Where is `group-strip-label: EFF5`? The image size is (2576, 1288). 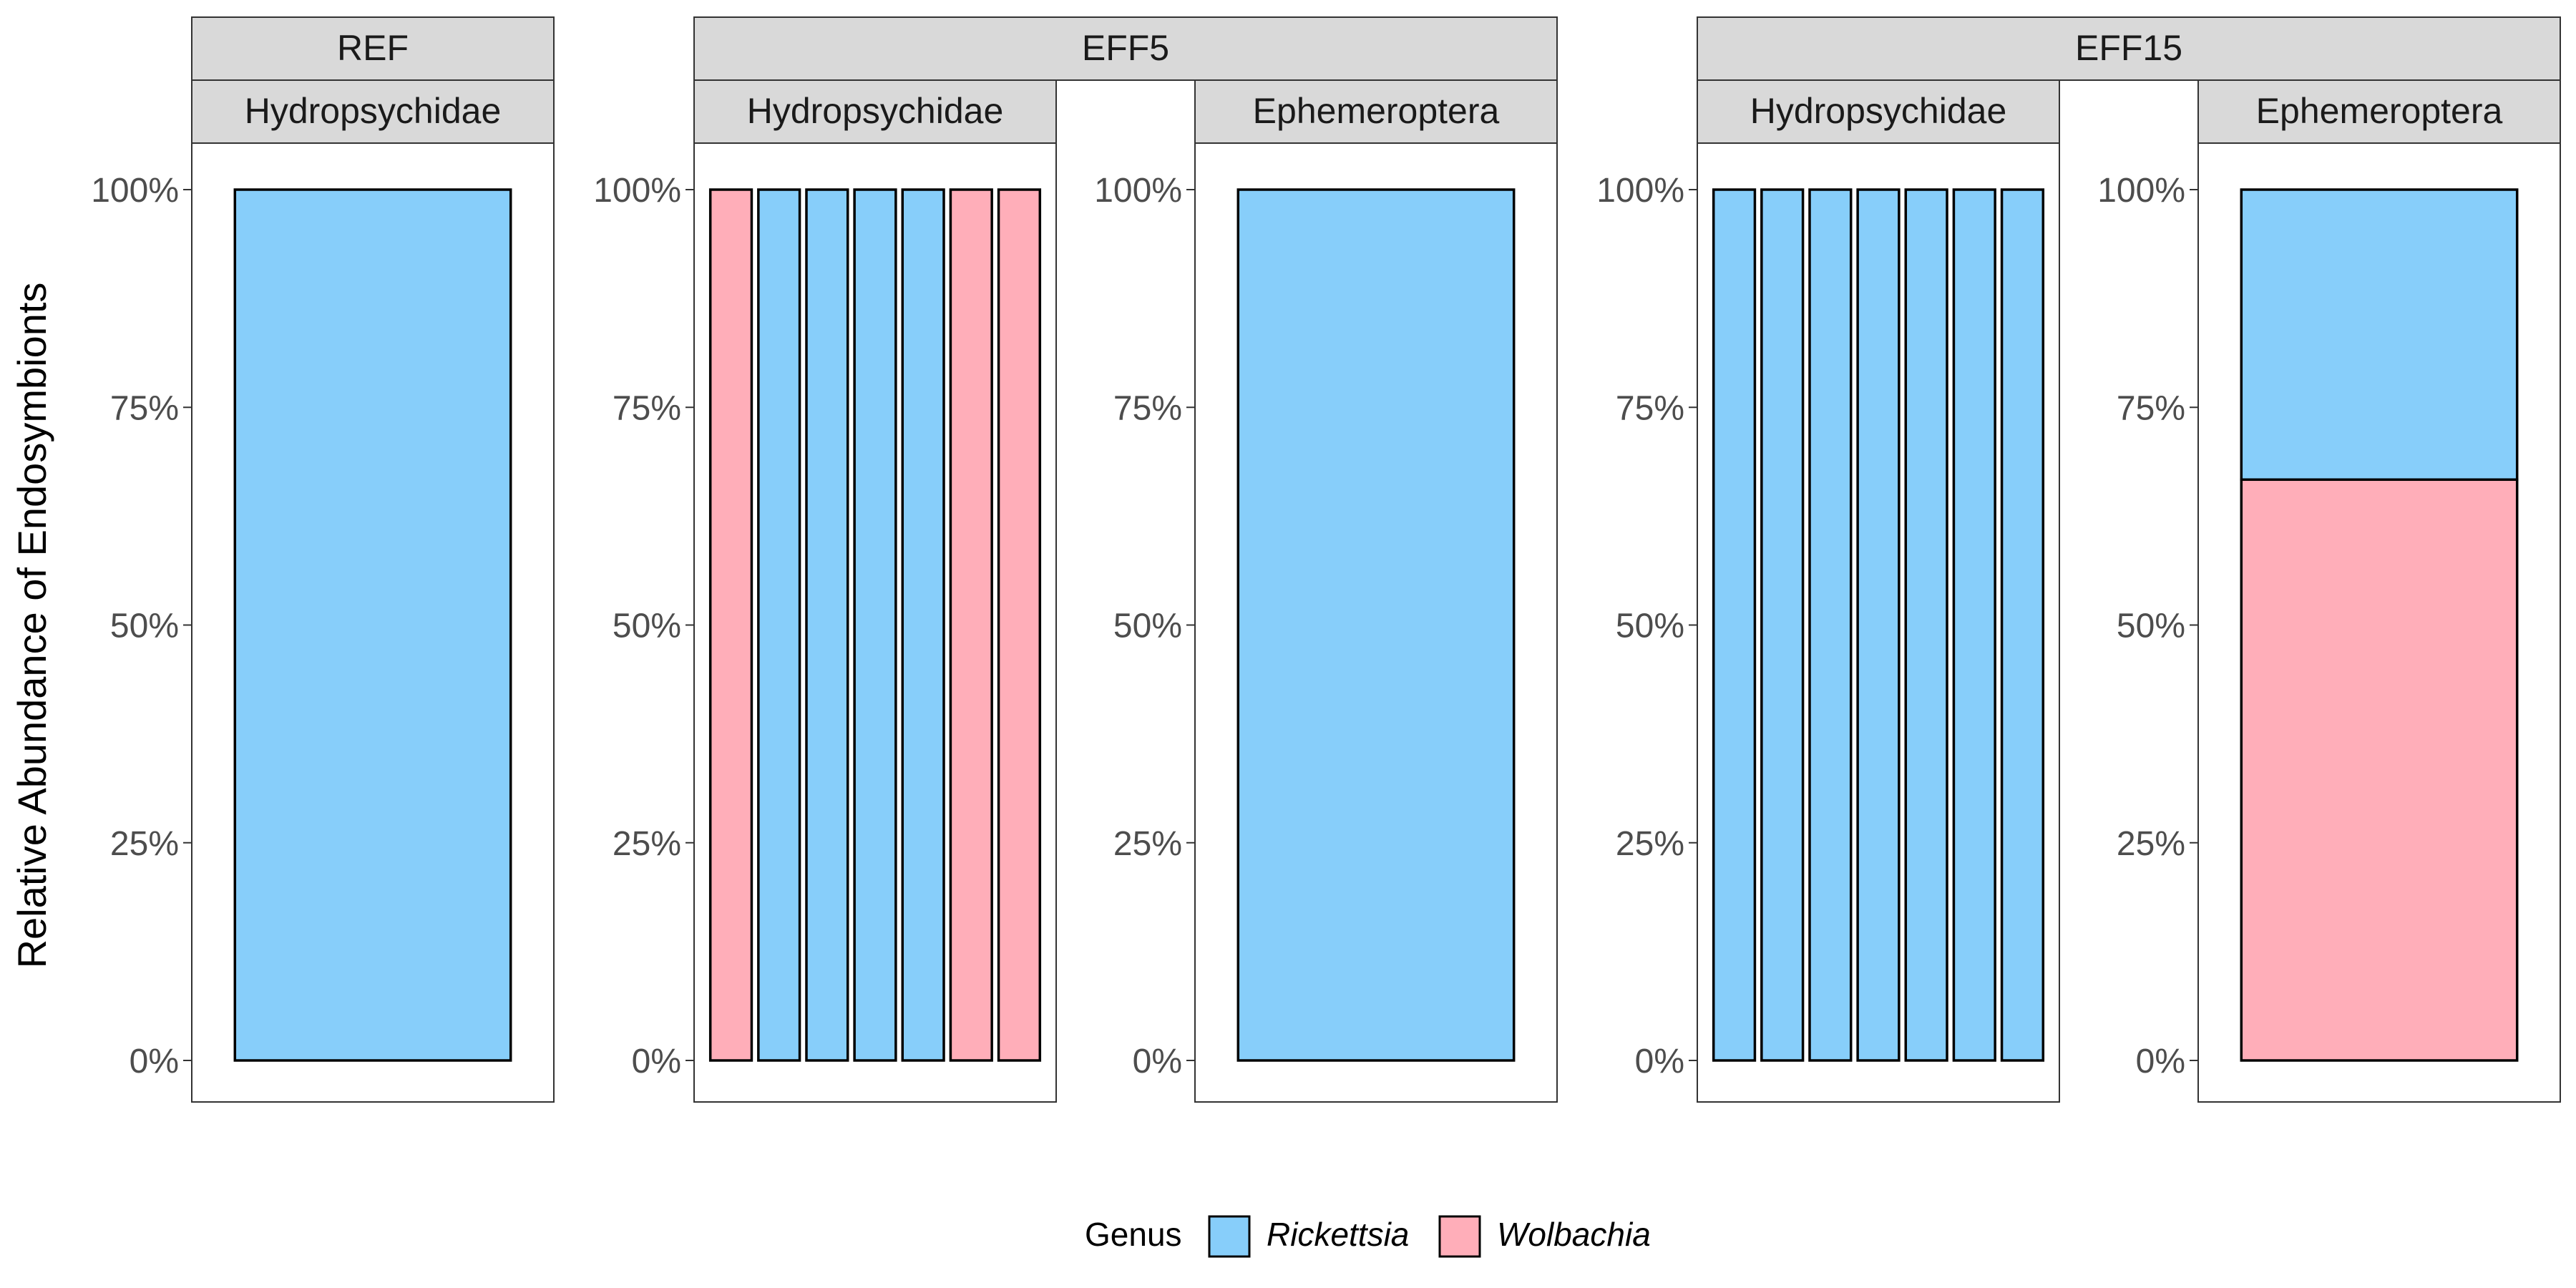
group-strip-label: EFF5 is located at coordinates (1125, 48).